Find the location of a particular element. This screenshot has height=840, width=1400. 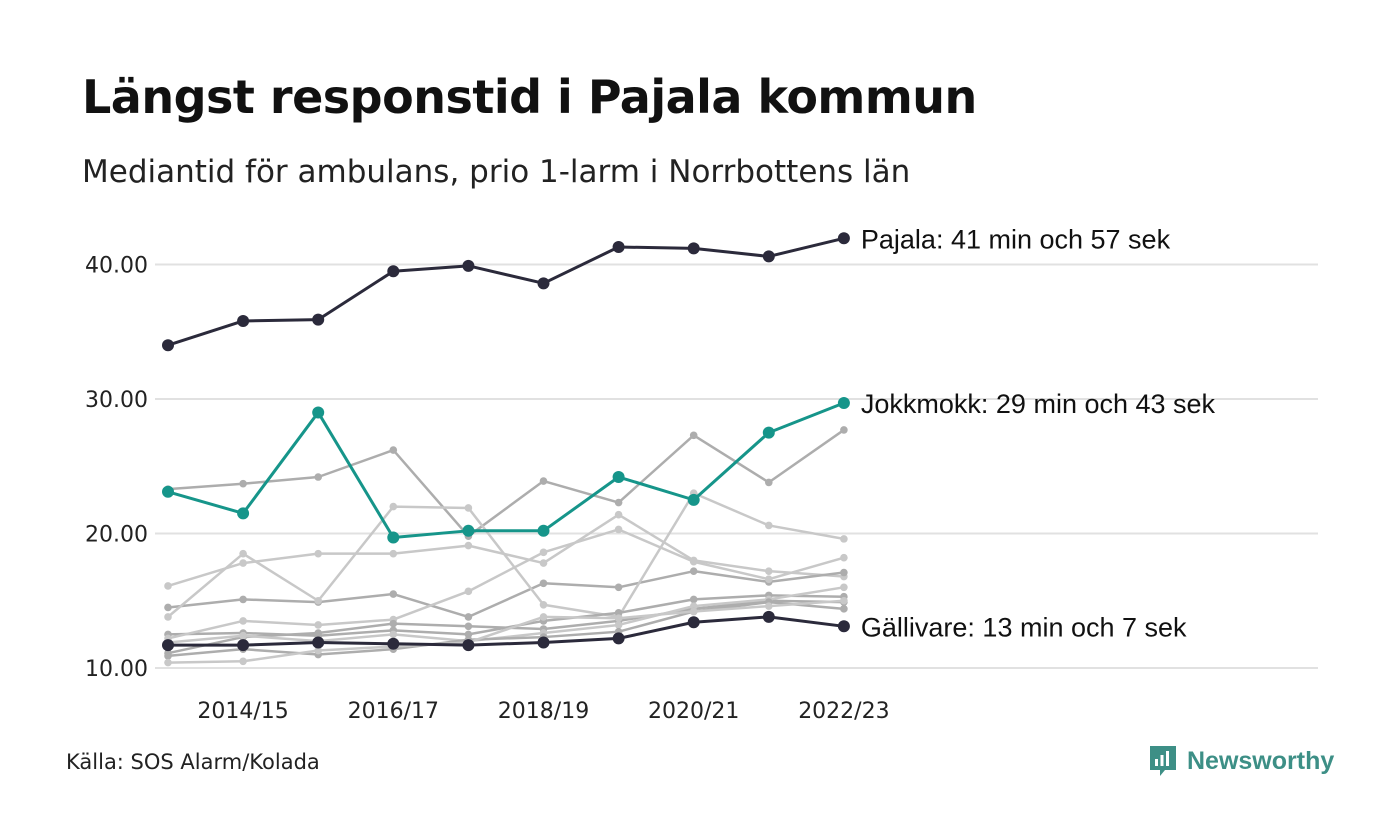

brand-logo: Newsworthy is located at coordinates (1241, 761).